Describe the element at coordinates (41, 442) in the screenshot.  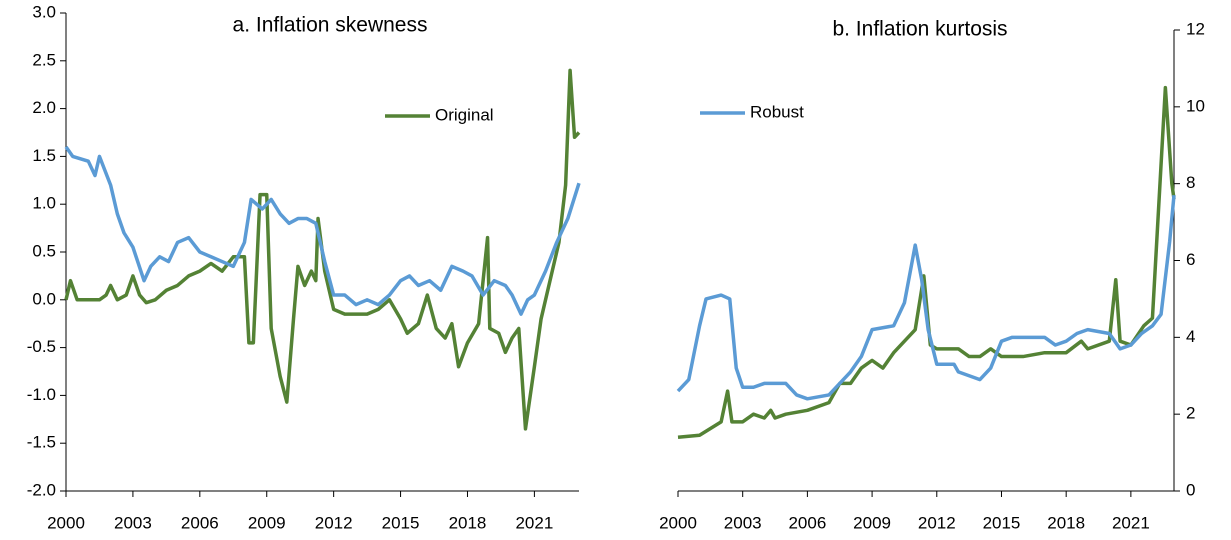
I see `y-tick-label: -1.5` at that location.